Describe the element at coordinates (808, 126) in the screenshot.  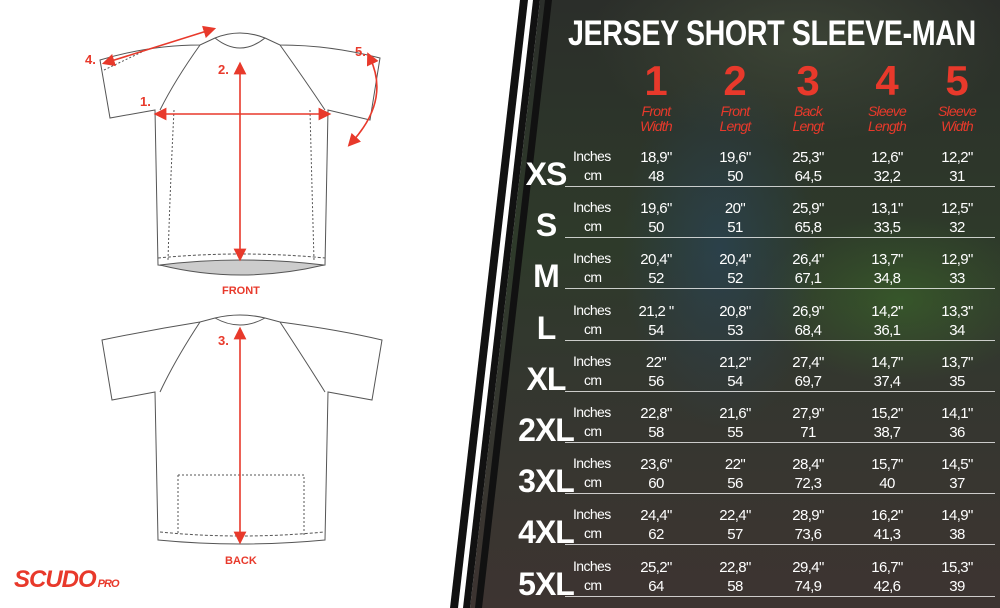
I see `column-label-line2: Lengt` at that location.